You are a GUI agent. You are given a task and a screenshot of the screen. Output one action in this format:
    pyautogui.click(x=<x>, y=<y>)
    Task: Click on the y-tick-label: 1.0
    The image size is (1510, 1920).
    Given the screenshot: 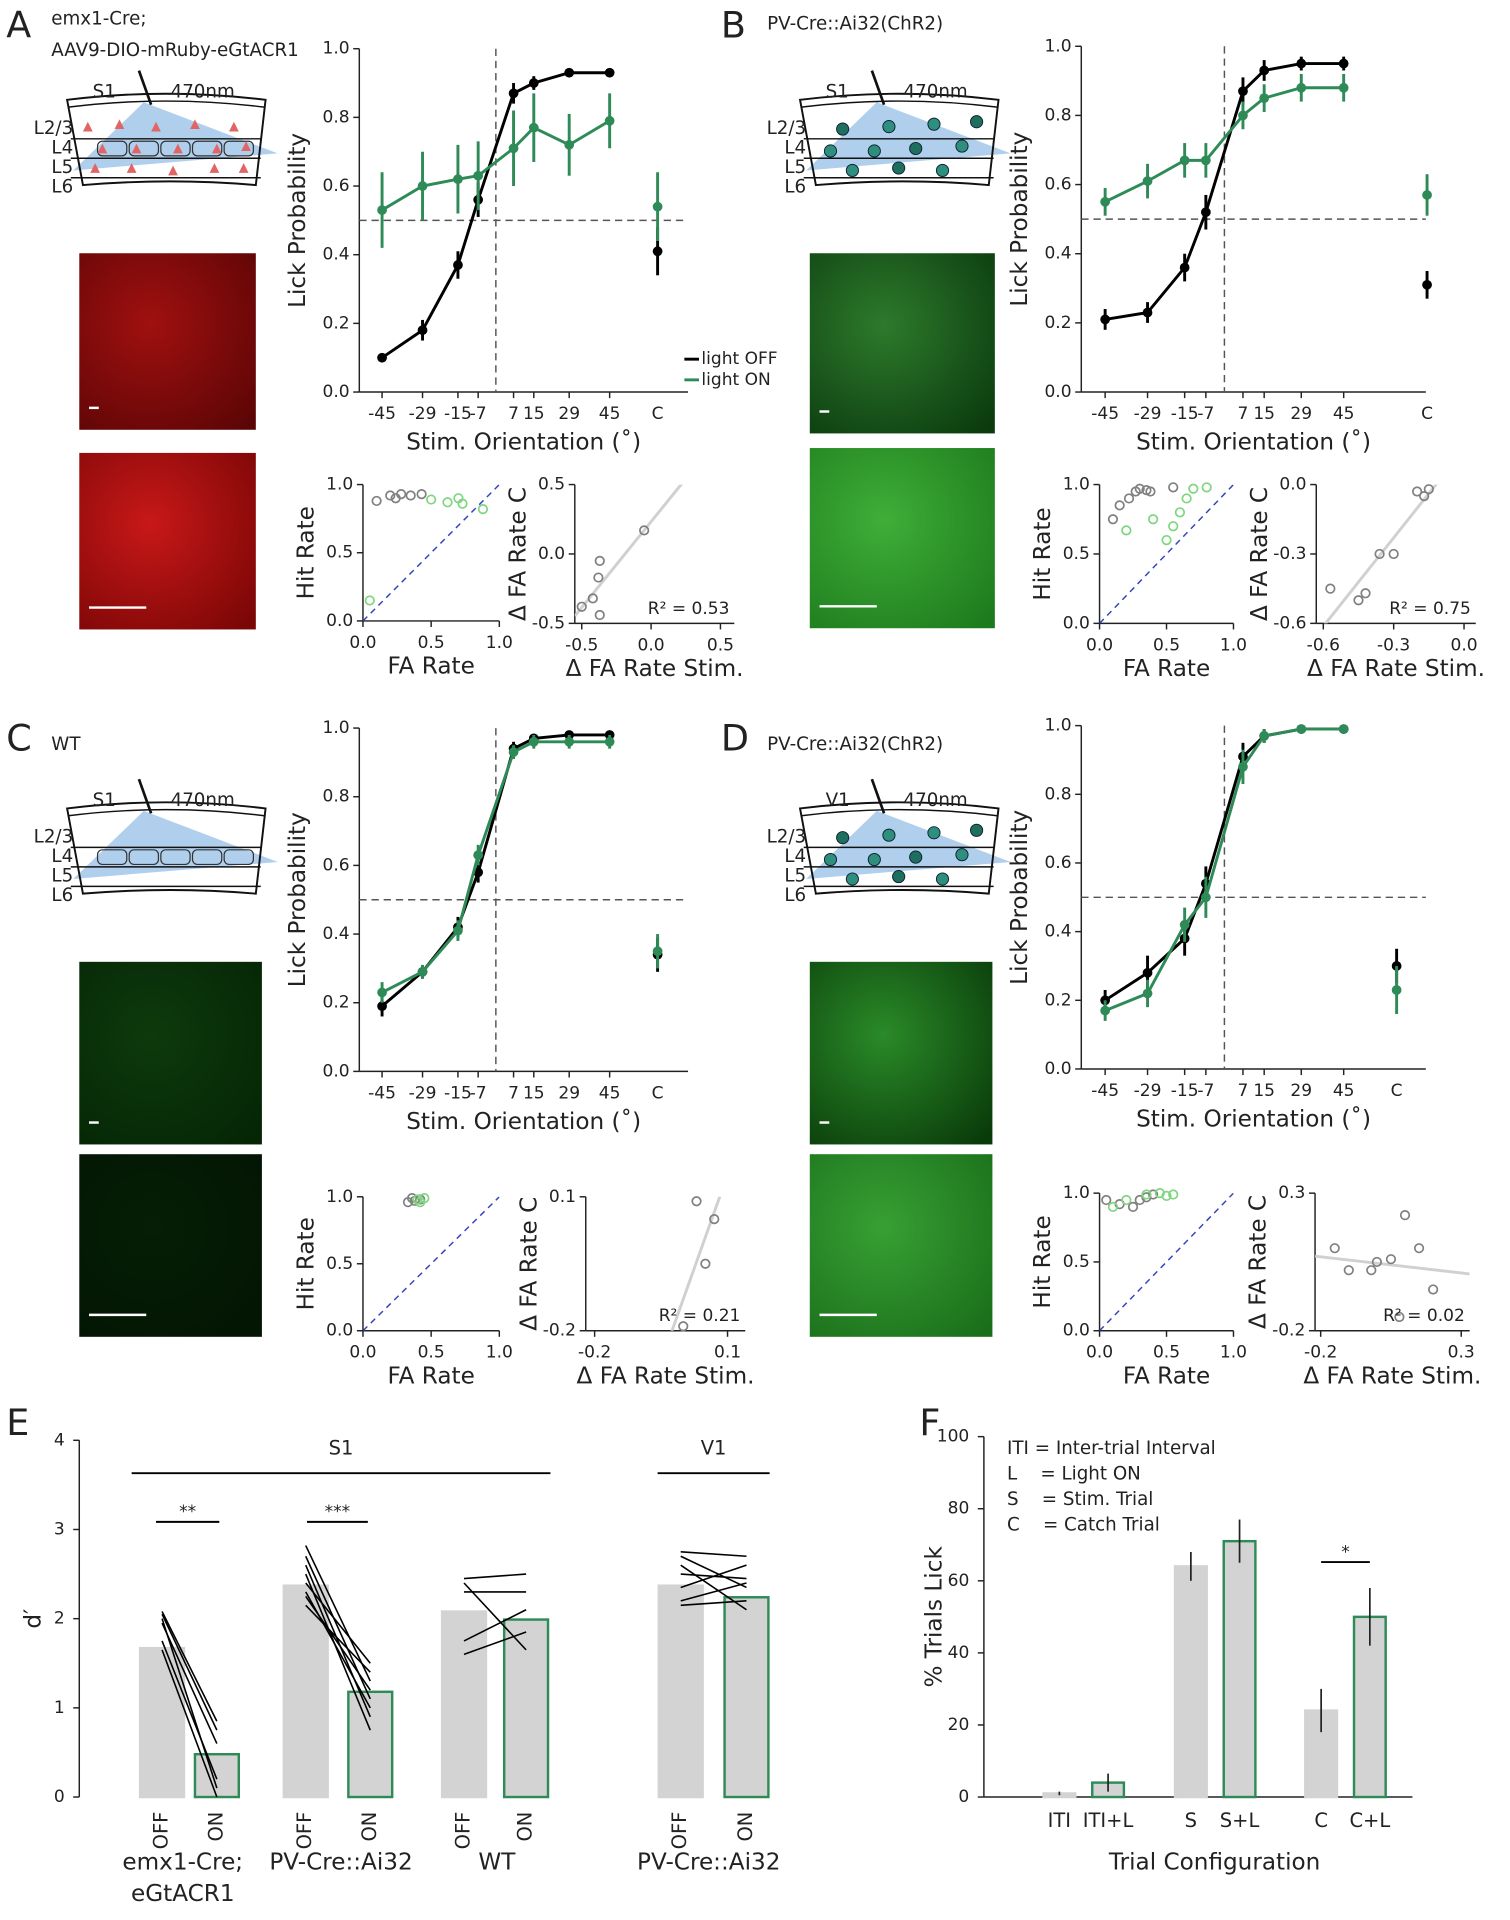 What is the action you would take?
    pyautogui.click(x=339, y=485)
    